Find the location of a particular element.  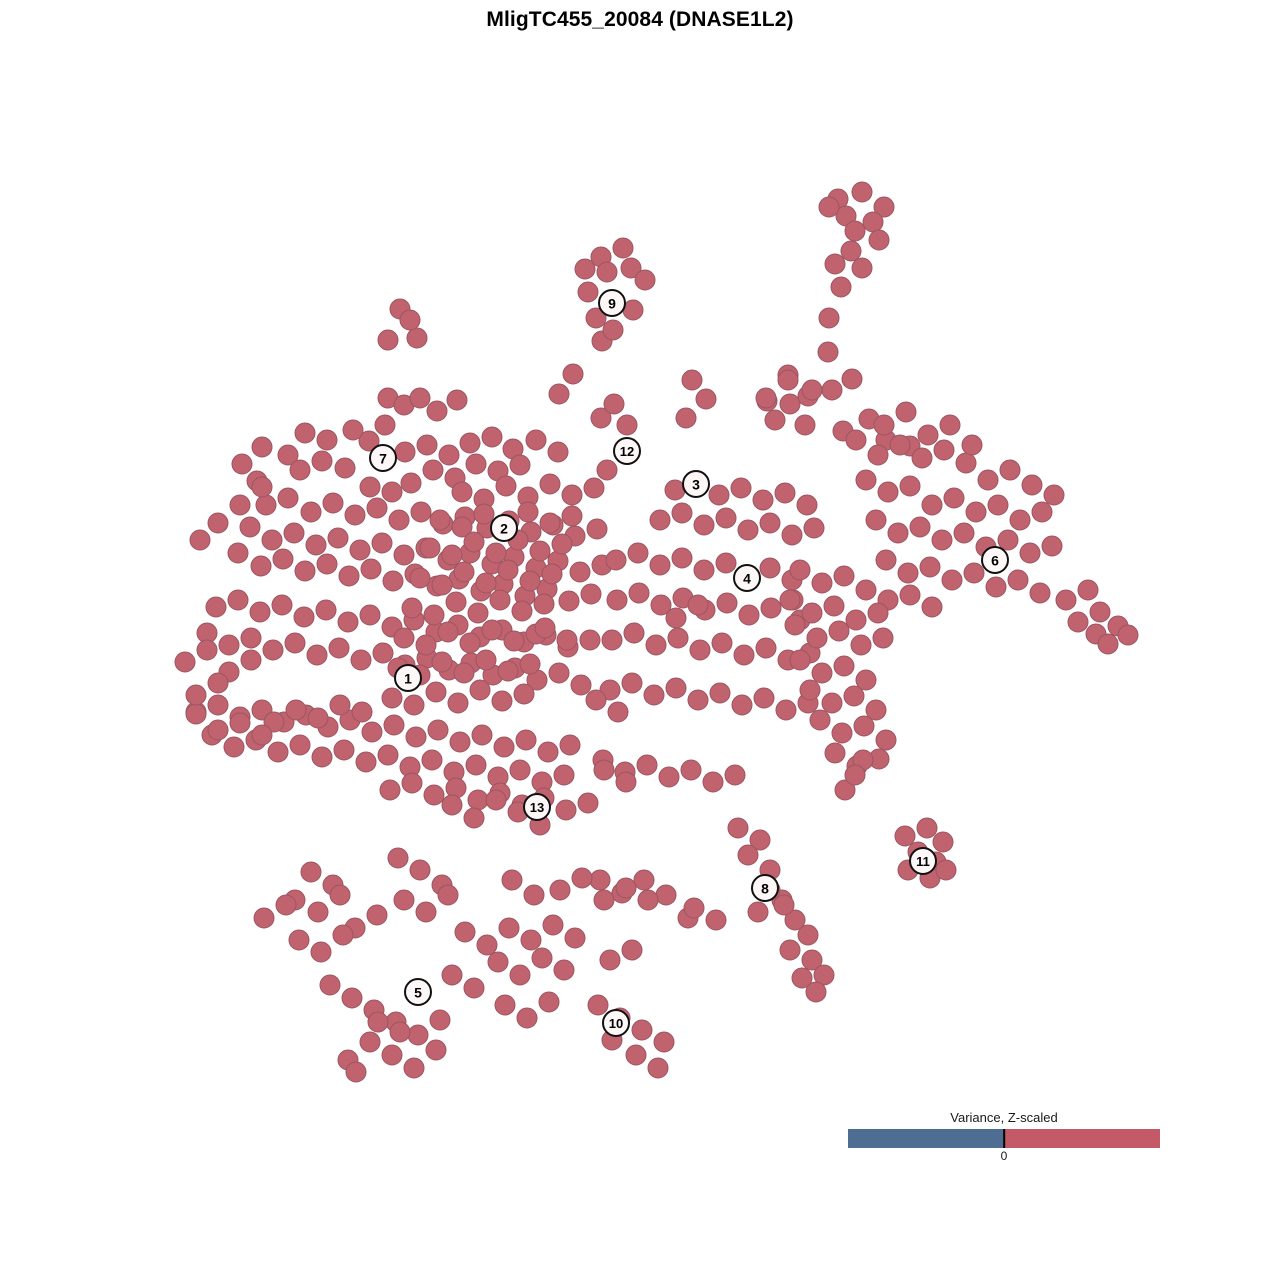

cluster-label-8: 8 is located at coordinates (765, 888).